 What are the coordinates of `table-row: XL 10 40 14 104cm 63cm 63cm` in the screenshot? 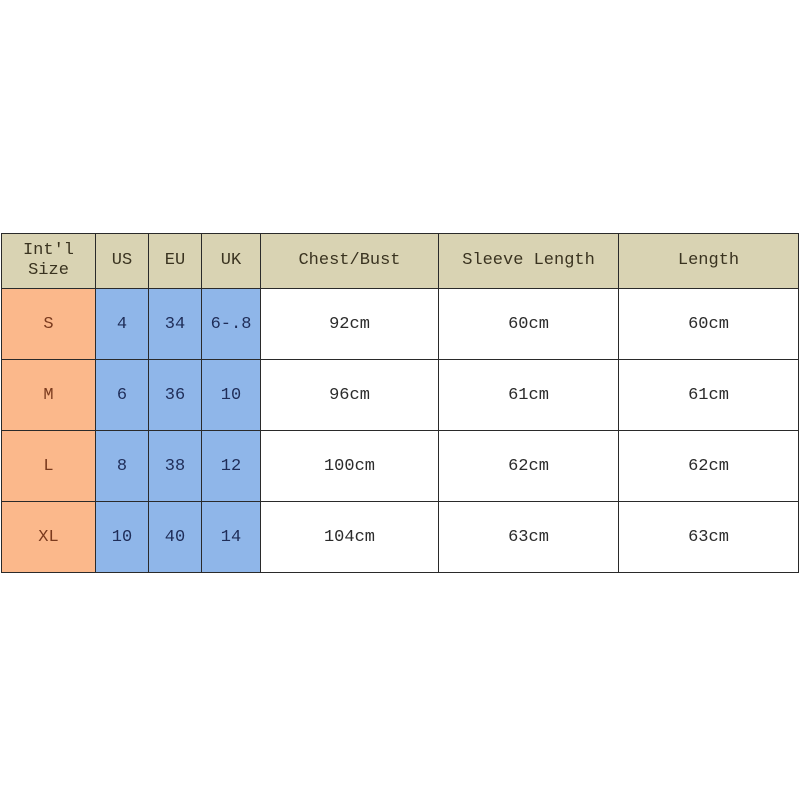 It's located at (400, 537).